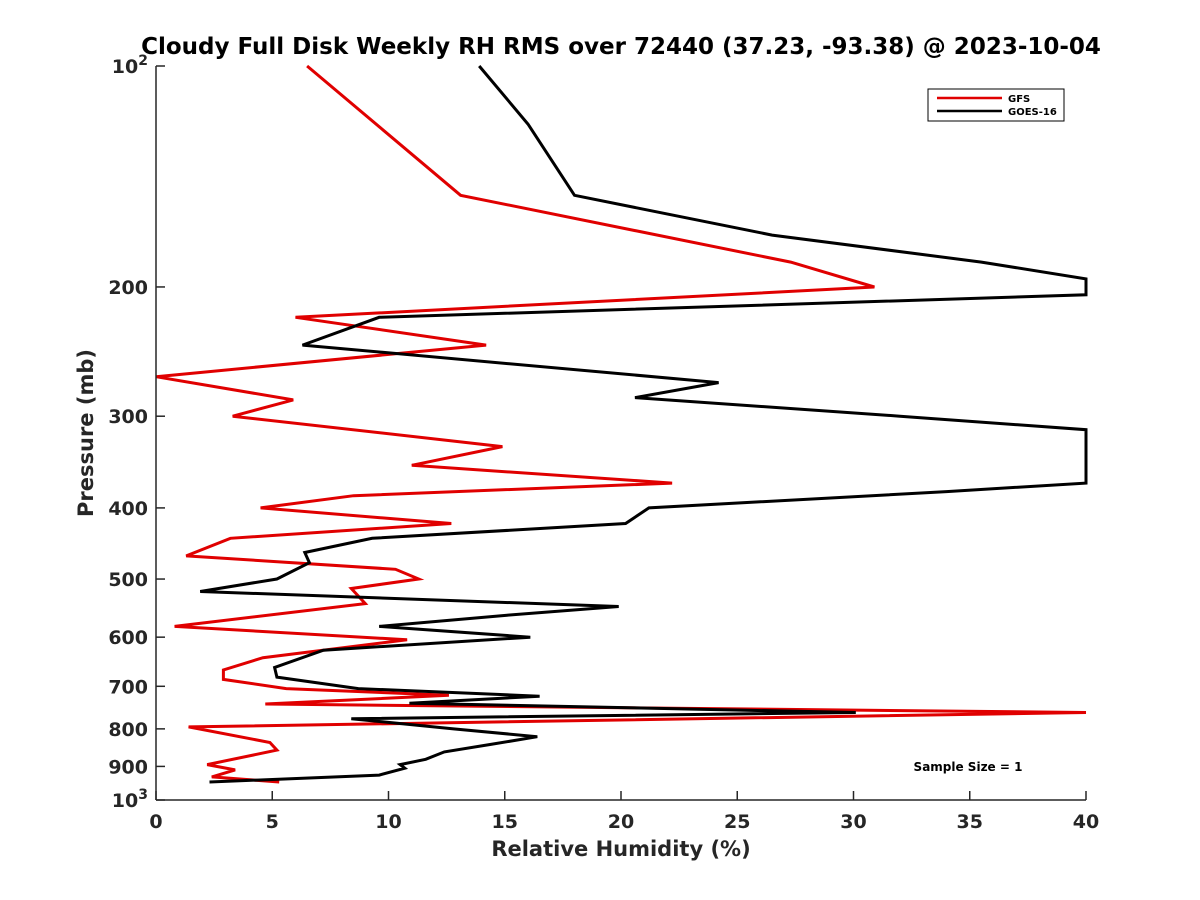  Describe the element at coordinates (155, 822) in the screenshot. I see `x-tick-label: 0` at that location.